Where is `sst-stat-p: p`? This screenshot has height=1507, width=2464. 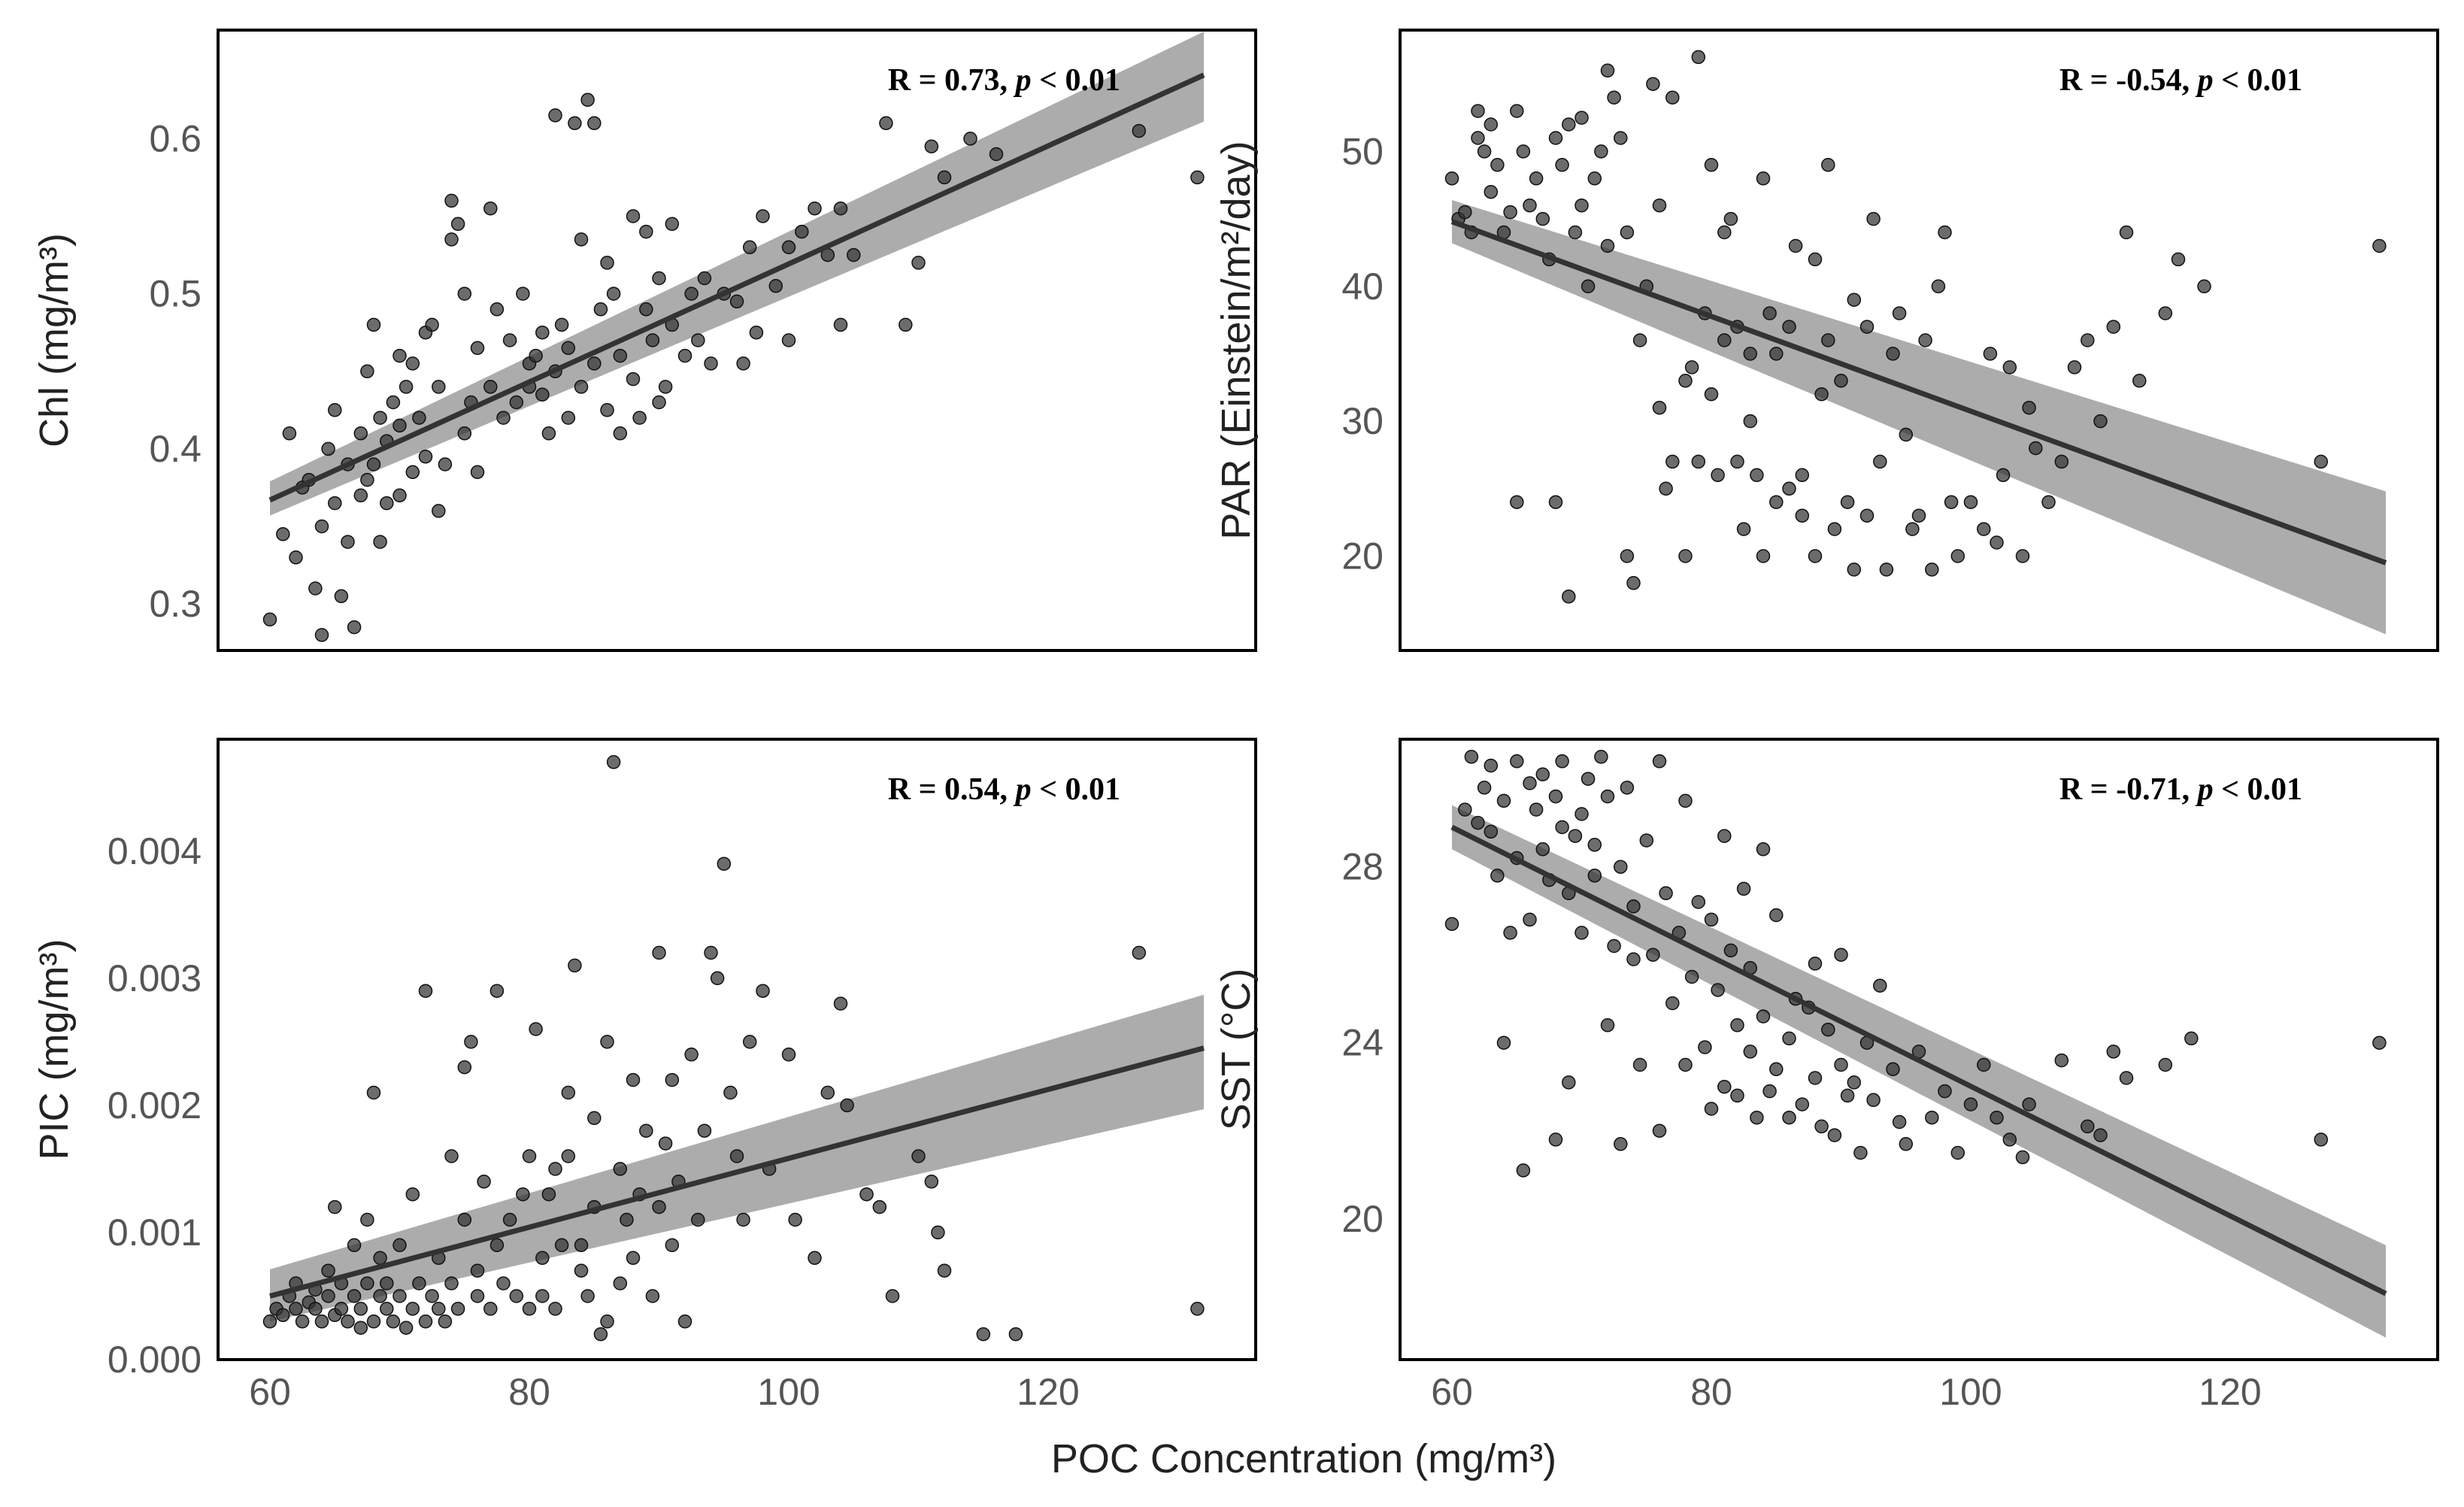 sst-stat-p: p is located at coordinates (2205, 790).